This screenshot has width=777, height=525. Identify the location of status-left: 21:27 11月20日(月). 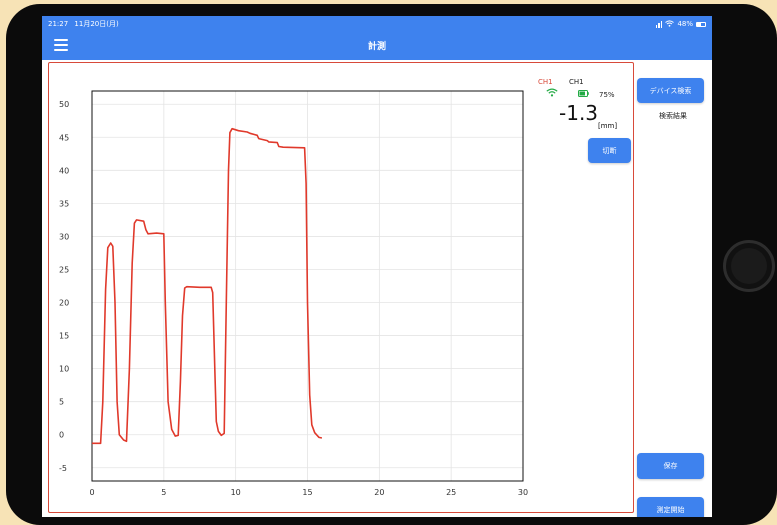
(85, 24).